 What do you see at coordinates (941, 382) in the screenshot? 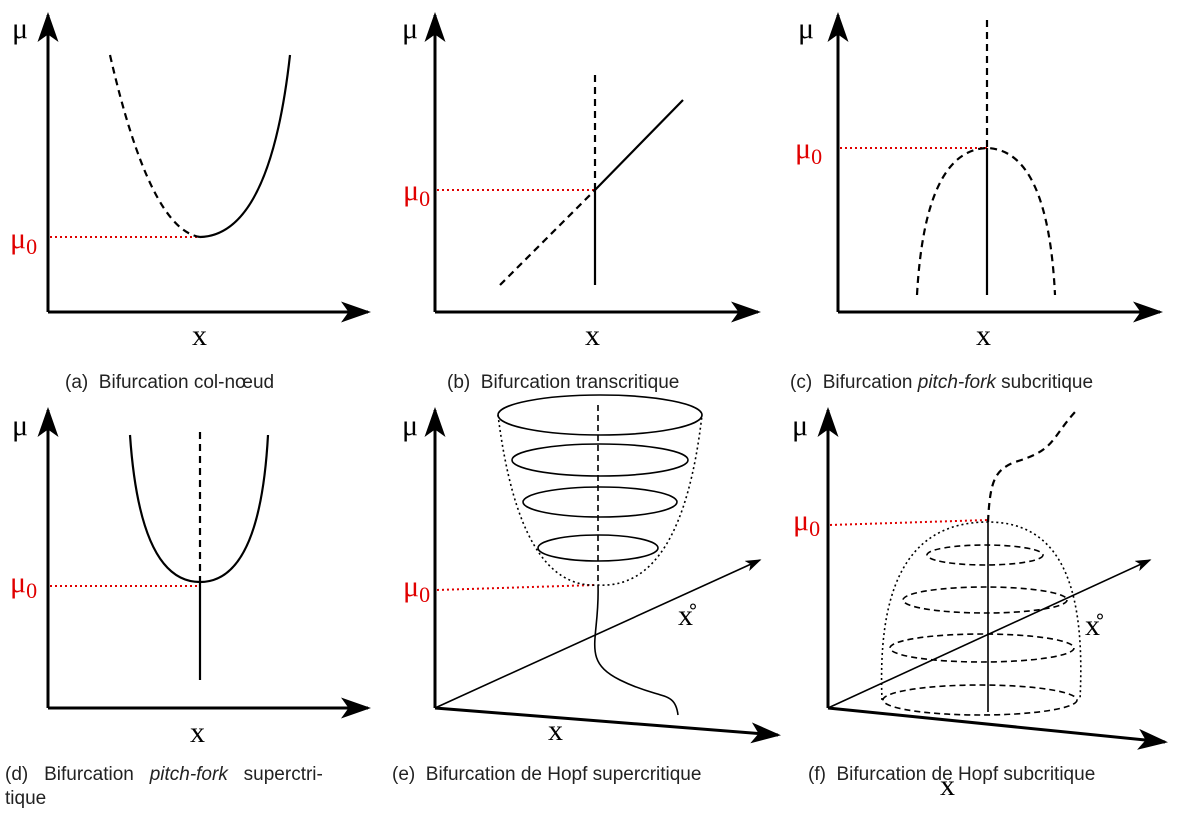
I see `caption: (c) Bifurcation pitch-fork subcritique` at bounding box center [941, 382].